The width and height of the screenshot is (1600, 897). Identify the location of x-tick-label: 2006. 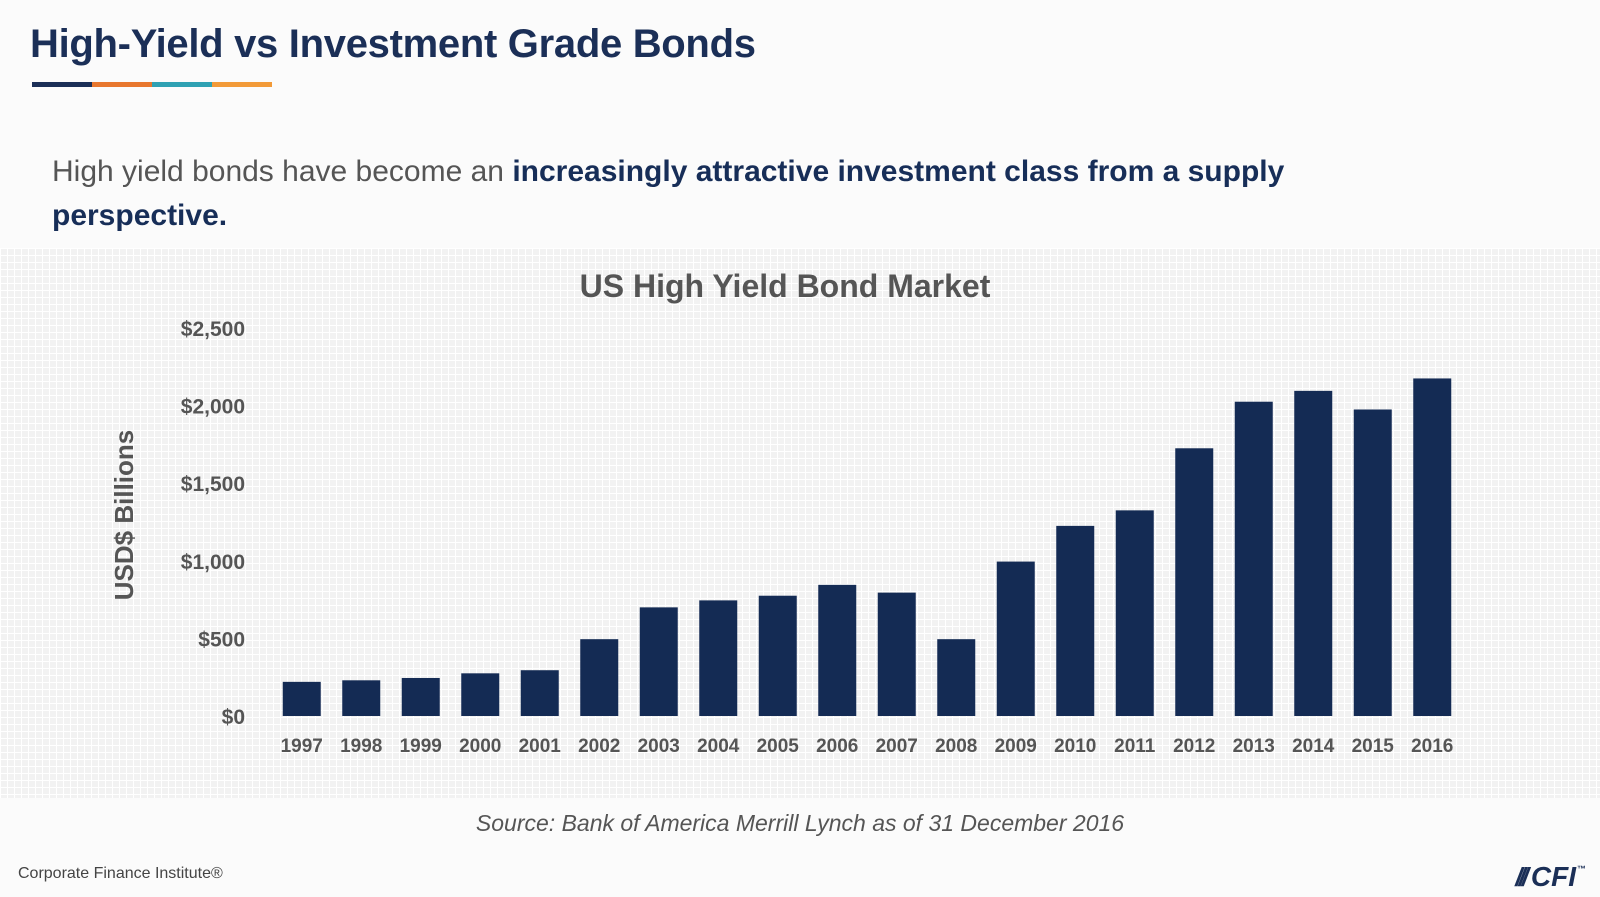
(837, 746).